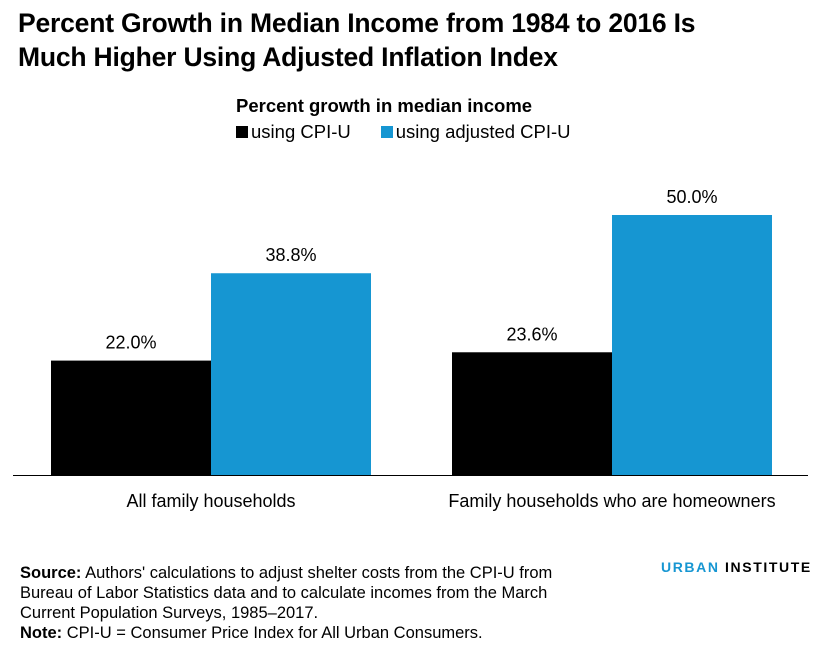  I want to click on legend-item-cpi-u: using CPI-U, so click(293, 132).